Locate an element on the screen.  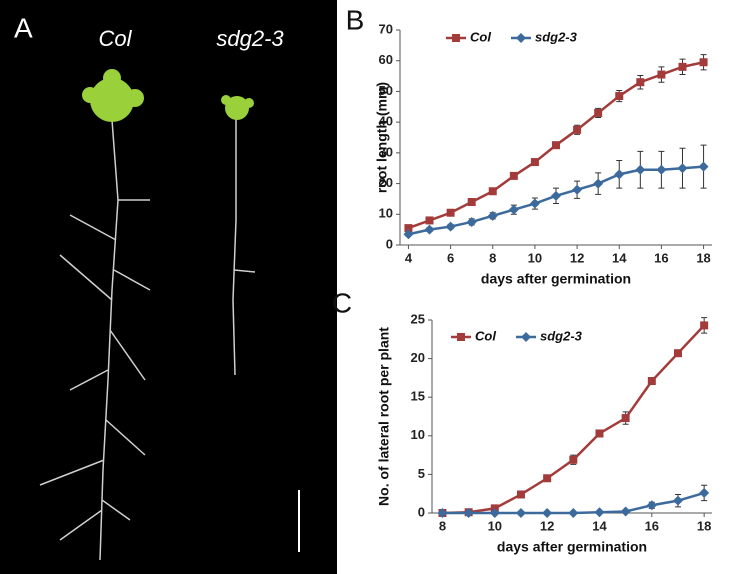
y-tick-label: 30 is located at coordinates (386, 151).